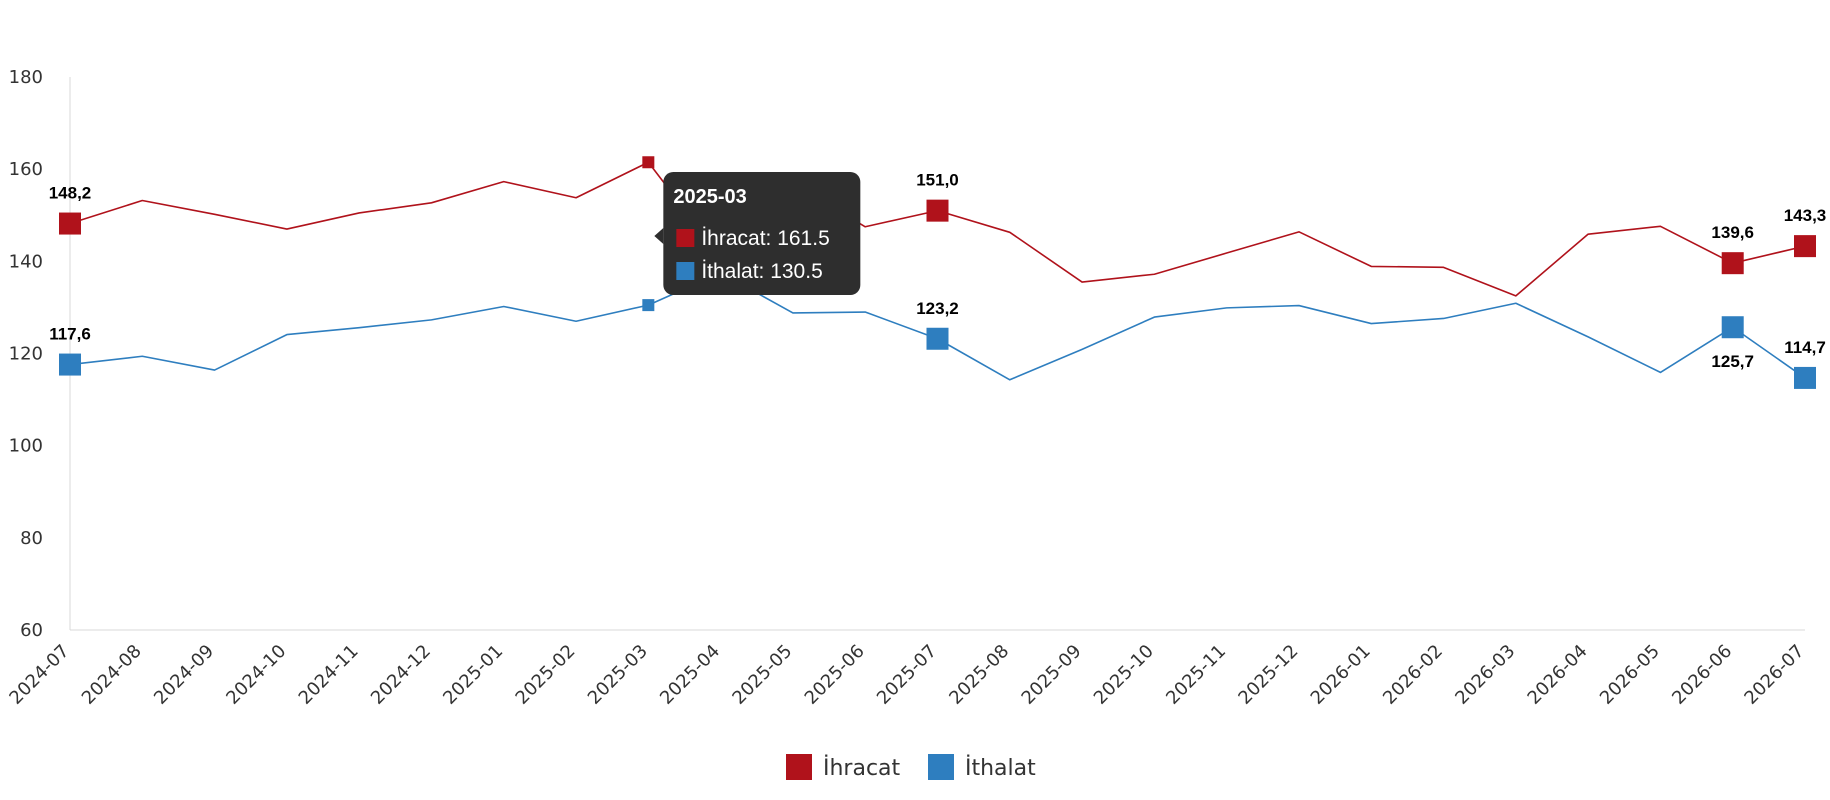 The width and height of the screenshot is (1830, 800). Describe the element at coordinates (618, 675) in the screenshot. I see `x-tick-label: 2025-03` at that location.